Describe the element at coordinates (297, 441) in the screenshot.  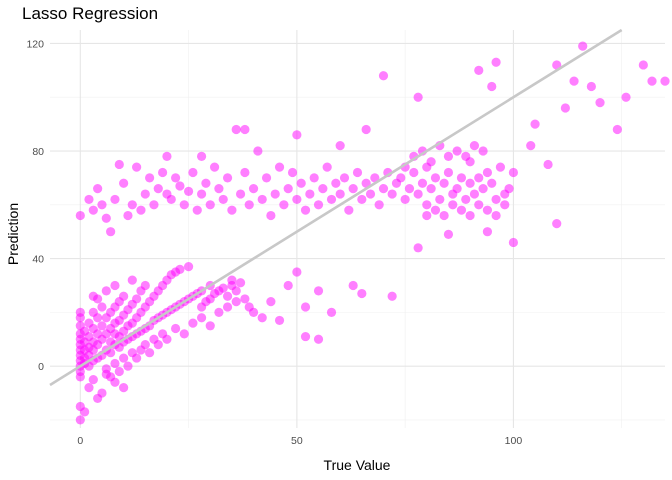
I see `x-tick-label: 50` at that location.